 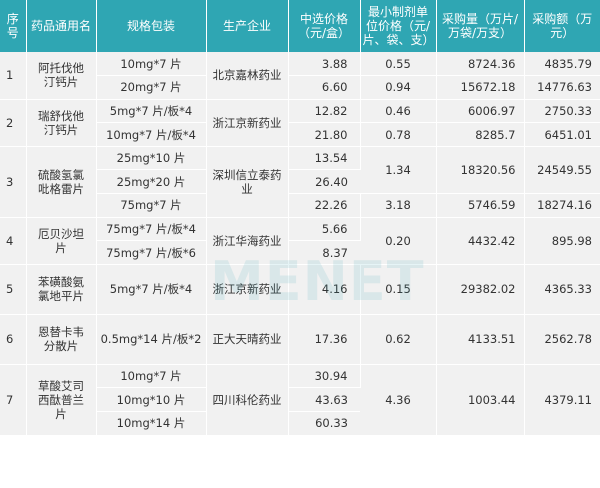 What do you see at coordinates (398, 241) in the screenshot?
I see `unit-price-cell: 0.20` at bounding box center [398, 241].